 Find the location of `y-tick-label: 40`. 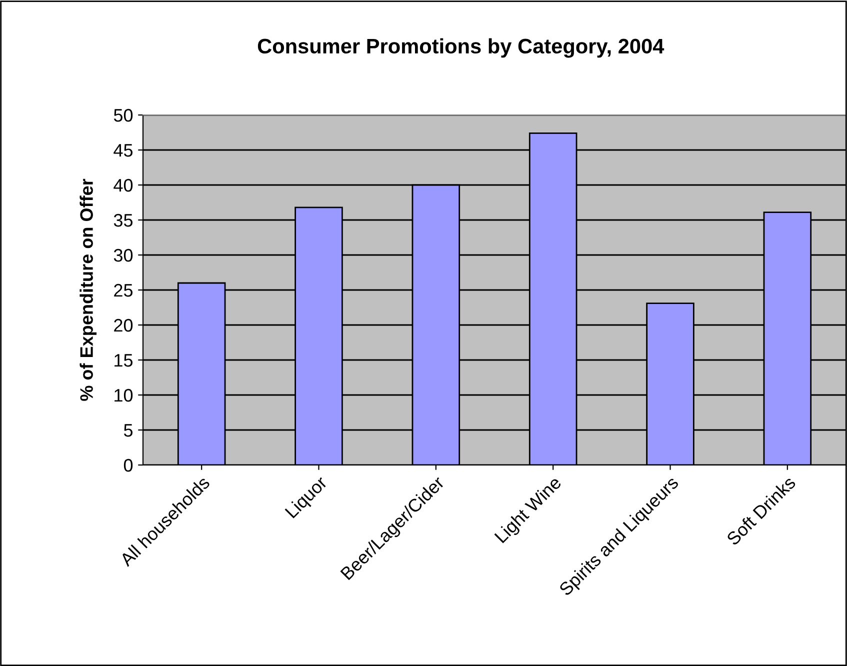

y-tick-label: 40 is located at coordinates (123, 185).